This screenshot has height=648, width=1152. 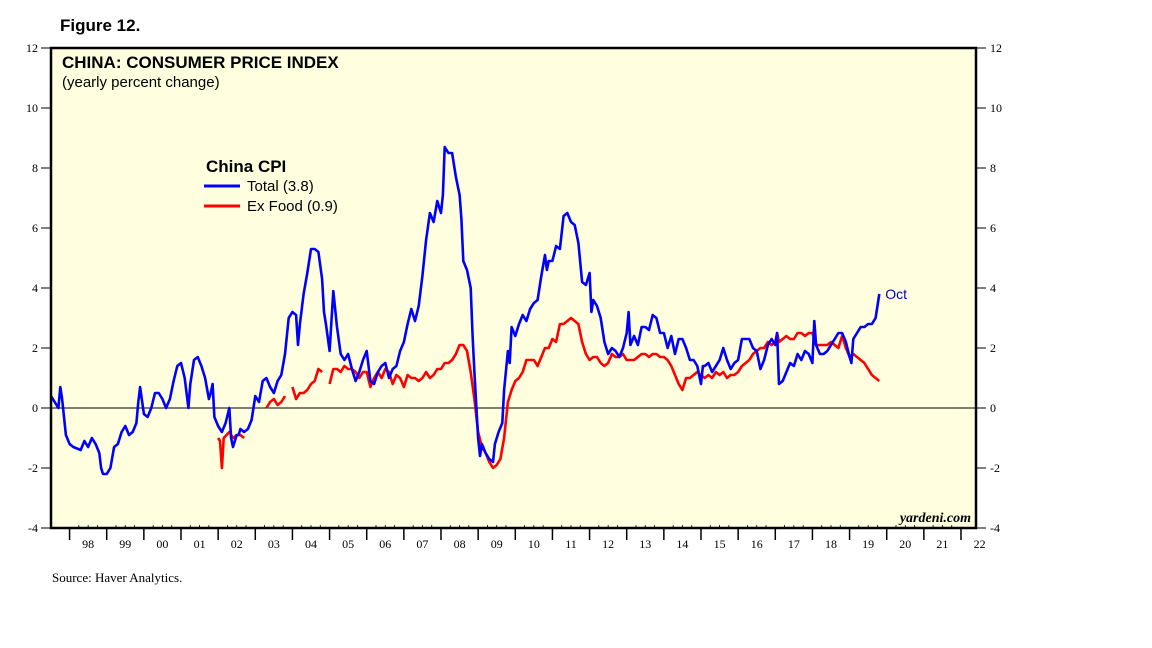 I want to click on x-tick-label: 18, so click(x=831, y=544).